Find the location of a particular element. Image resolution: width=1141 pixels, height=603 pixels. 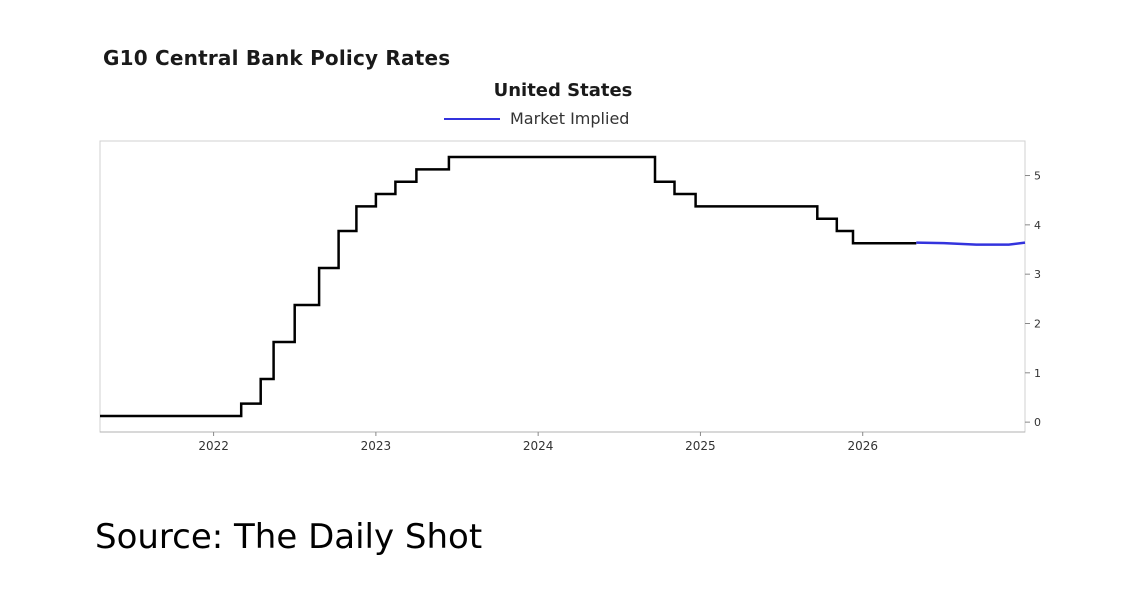

x-tick-label: 2026 is located at coordinates (862, 446).